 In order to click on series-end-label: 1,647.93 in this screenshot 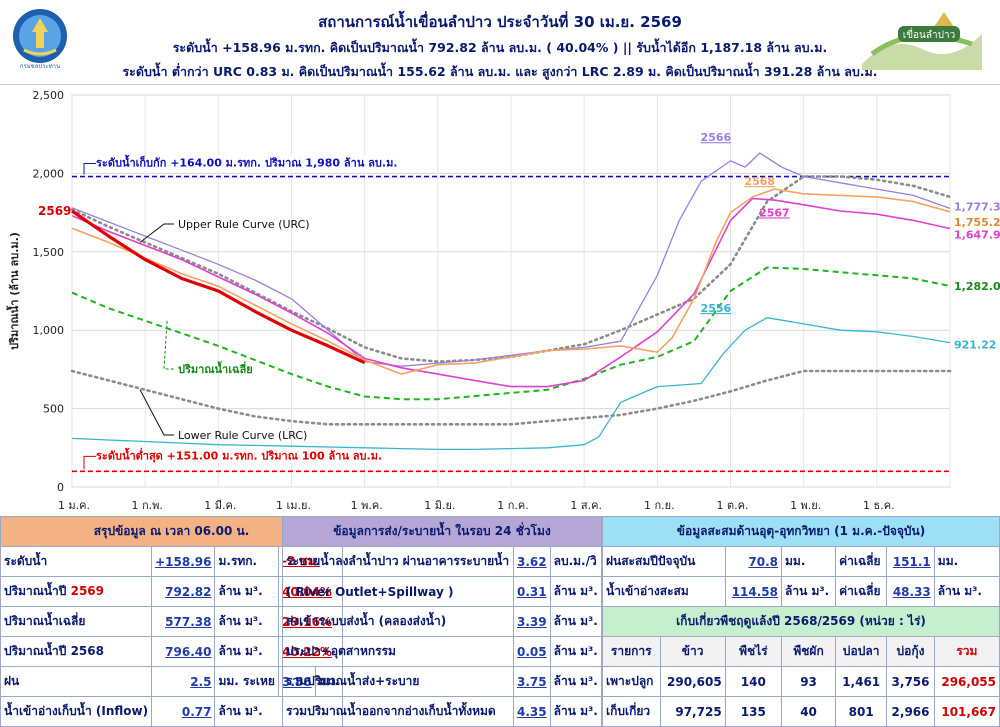, I will do `click(977, 235)`.